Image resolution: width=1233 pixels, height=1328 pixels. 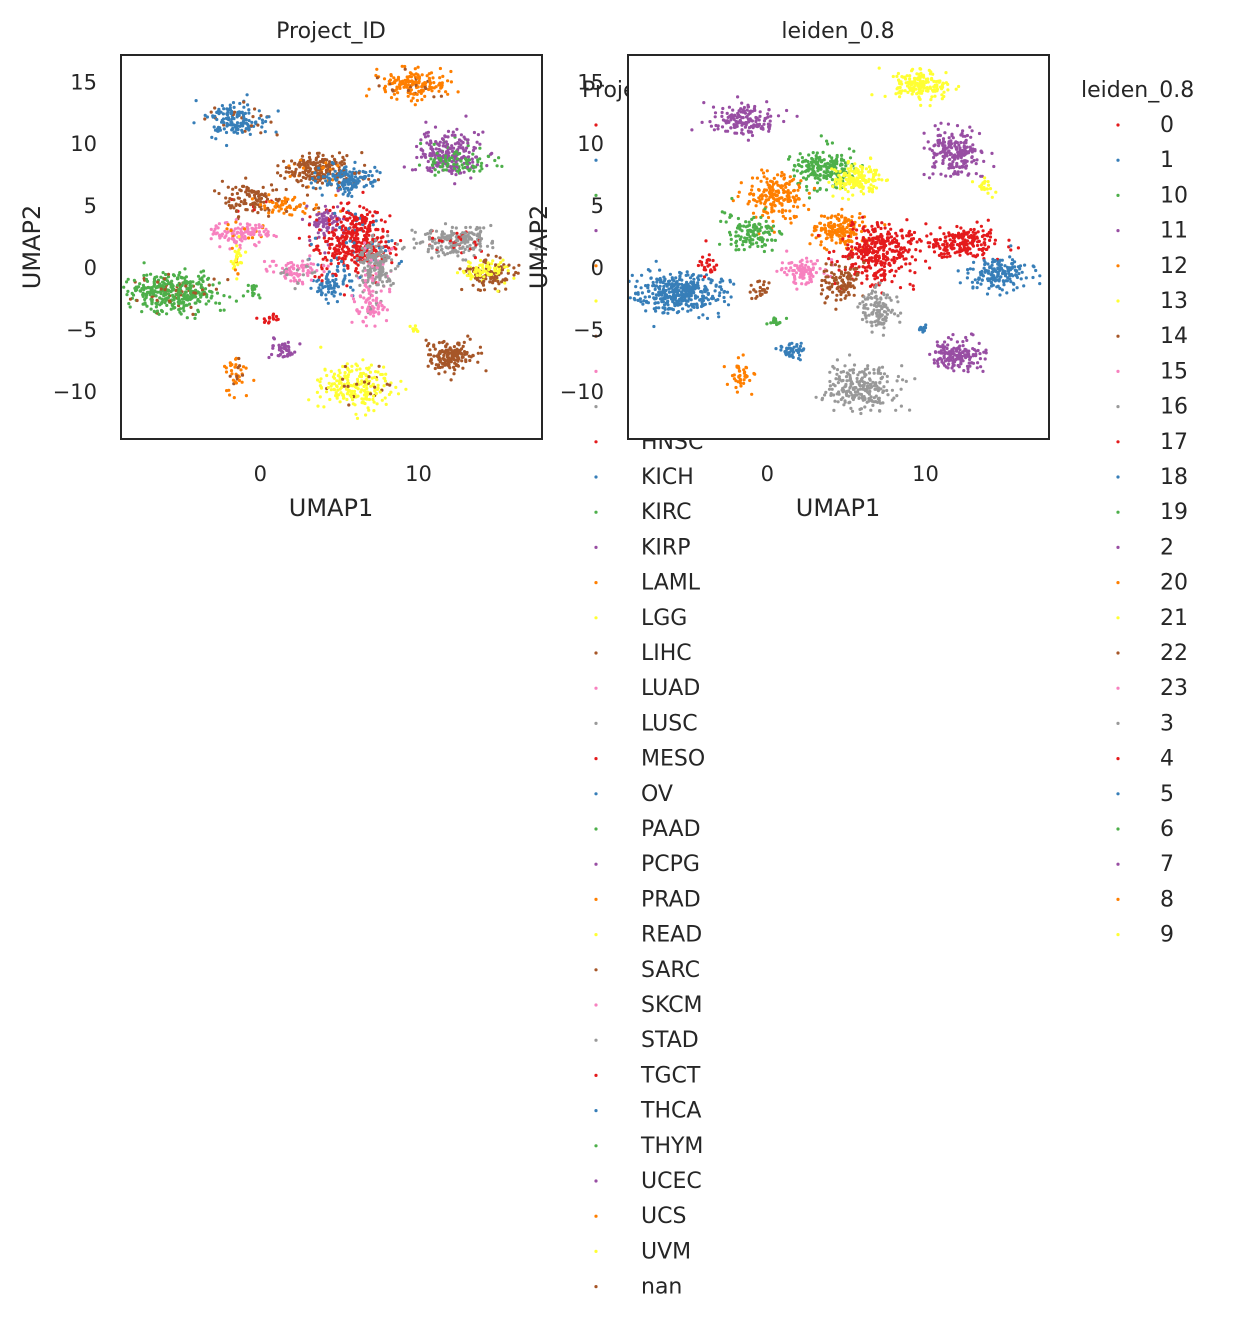 What do you see at coordinates (672, 1005) in the screenshot?
I see `legend-label: SKCM` at bounding box center [672, 1005].